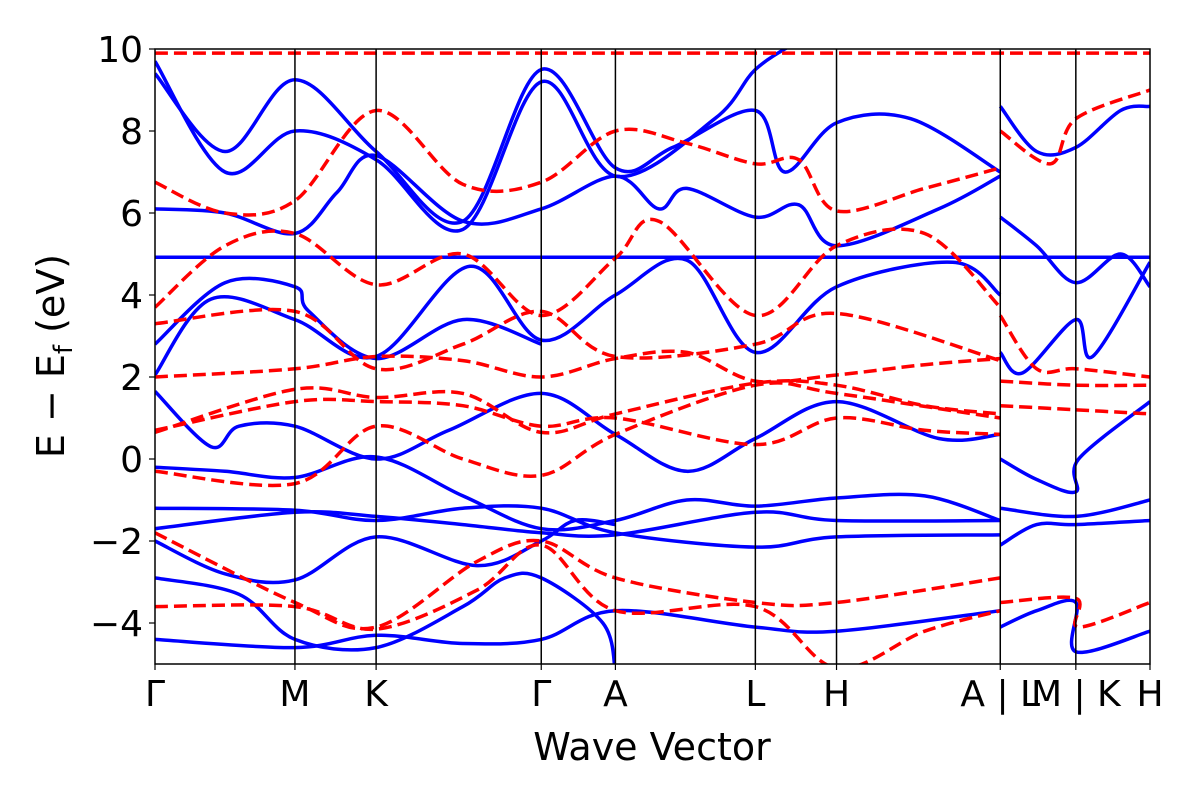 The image size is (1200, 804). What do you see at coordinates (131, 378) in the screenshot?
I see `y-tick-label: 2` at bounding box center [131, 378].